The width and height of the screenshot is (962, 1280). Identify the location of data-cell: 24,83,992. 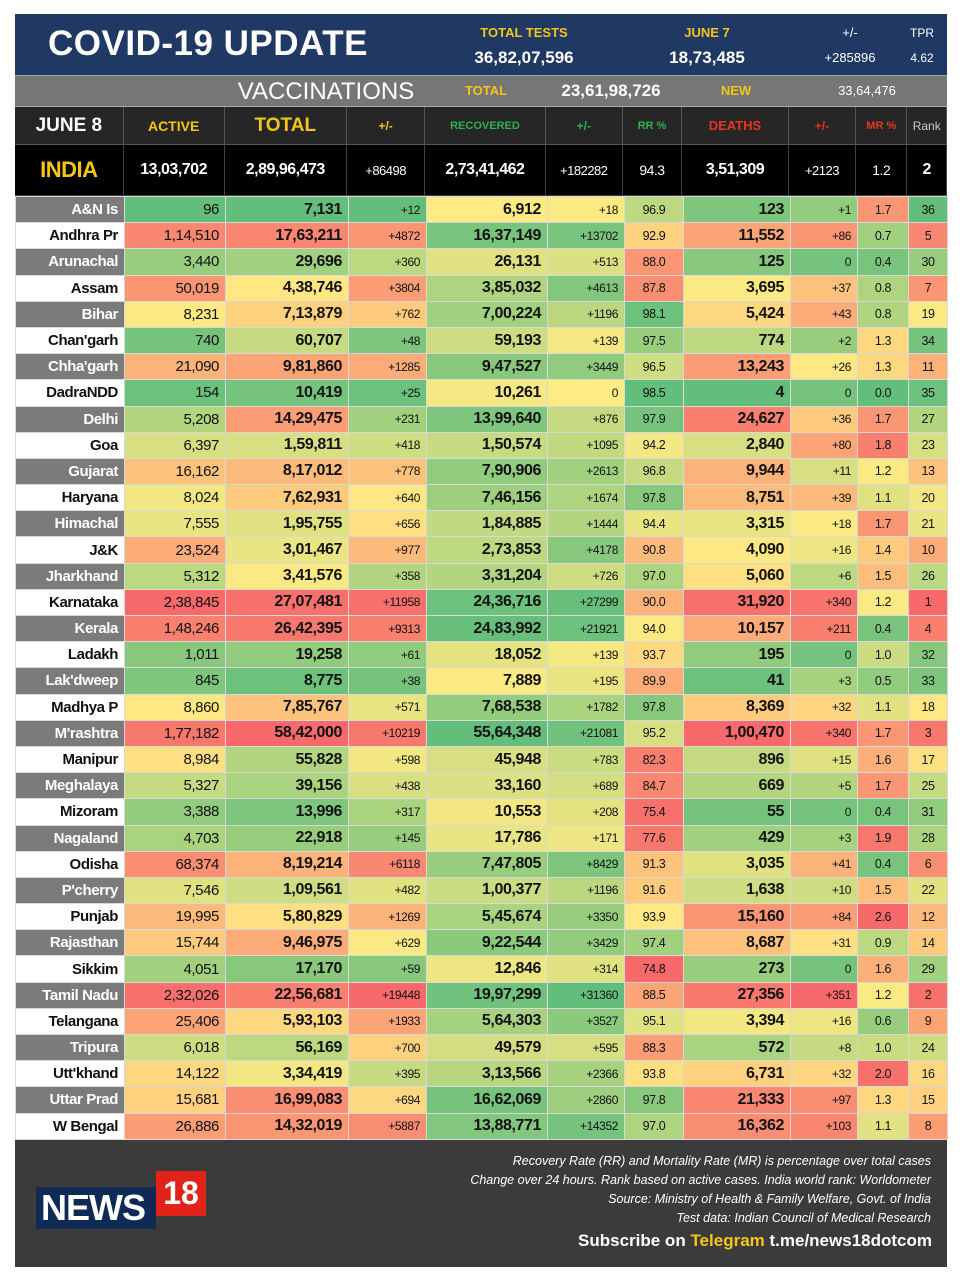
(487, 628).